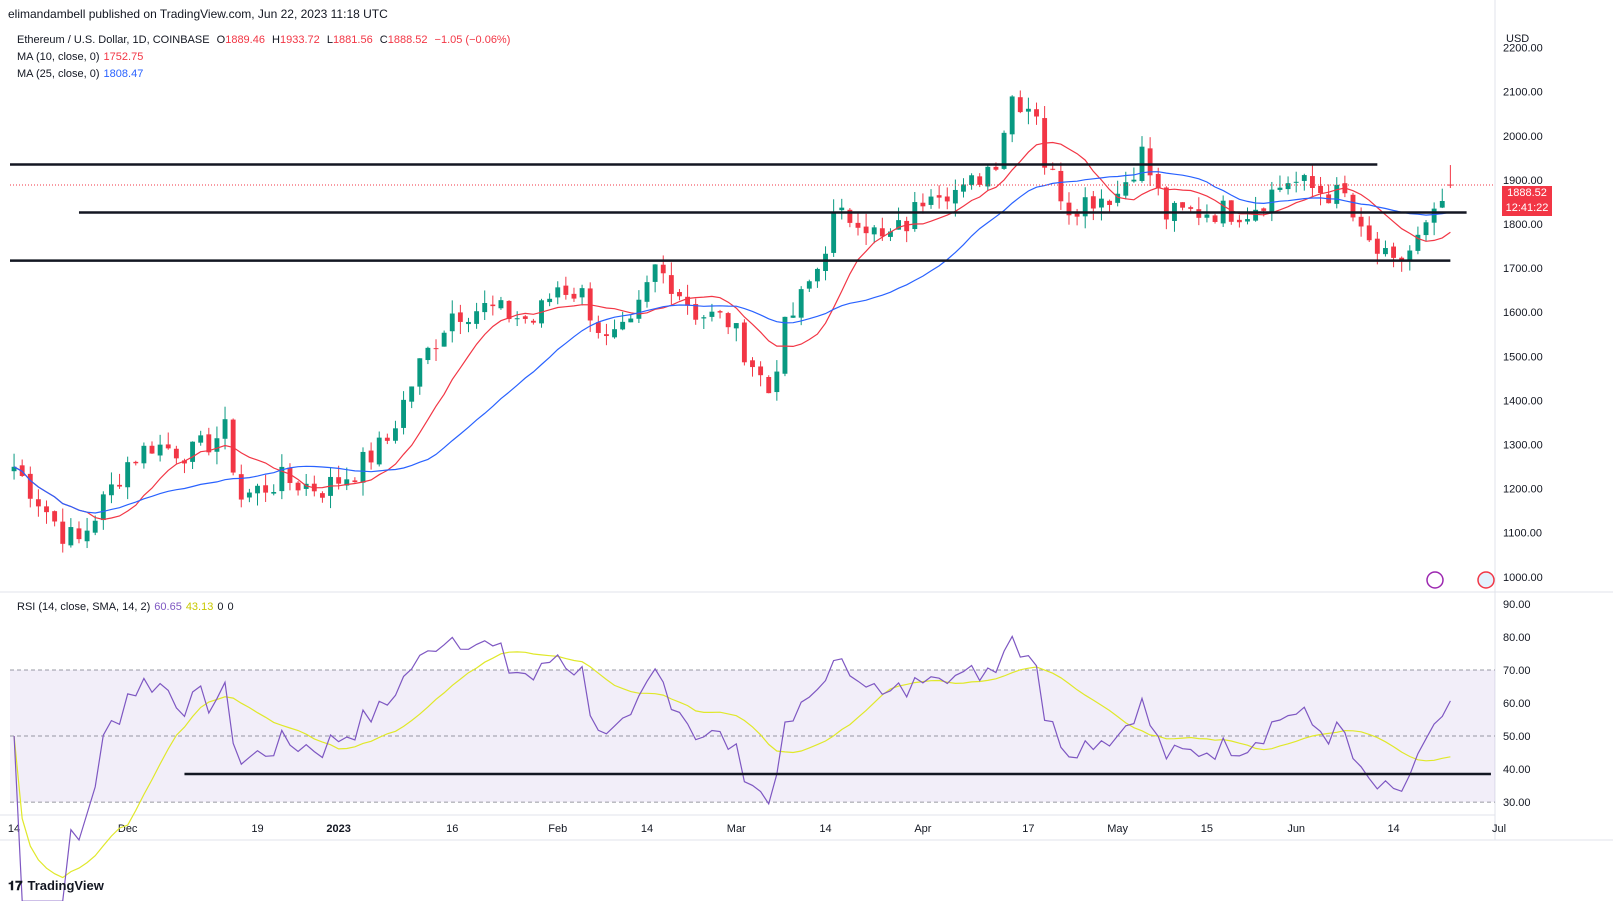  I want to click on flag-icon, so click(1486, 580).